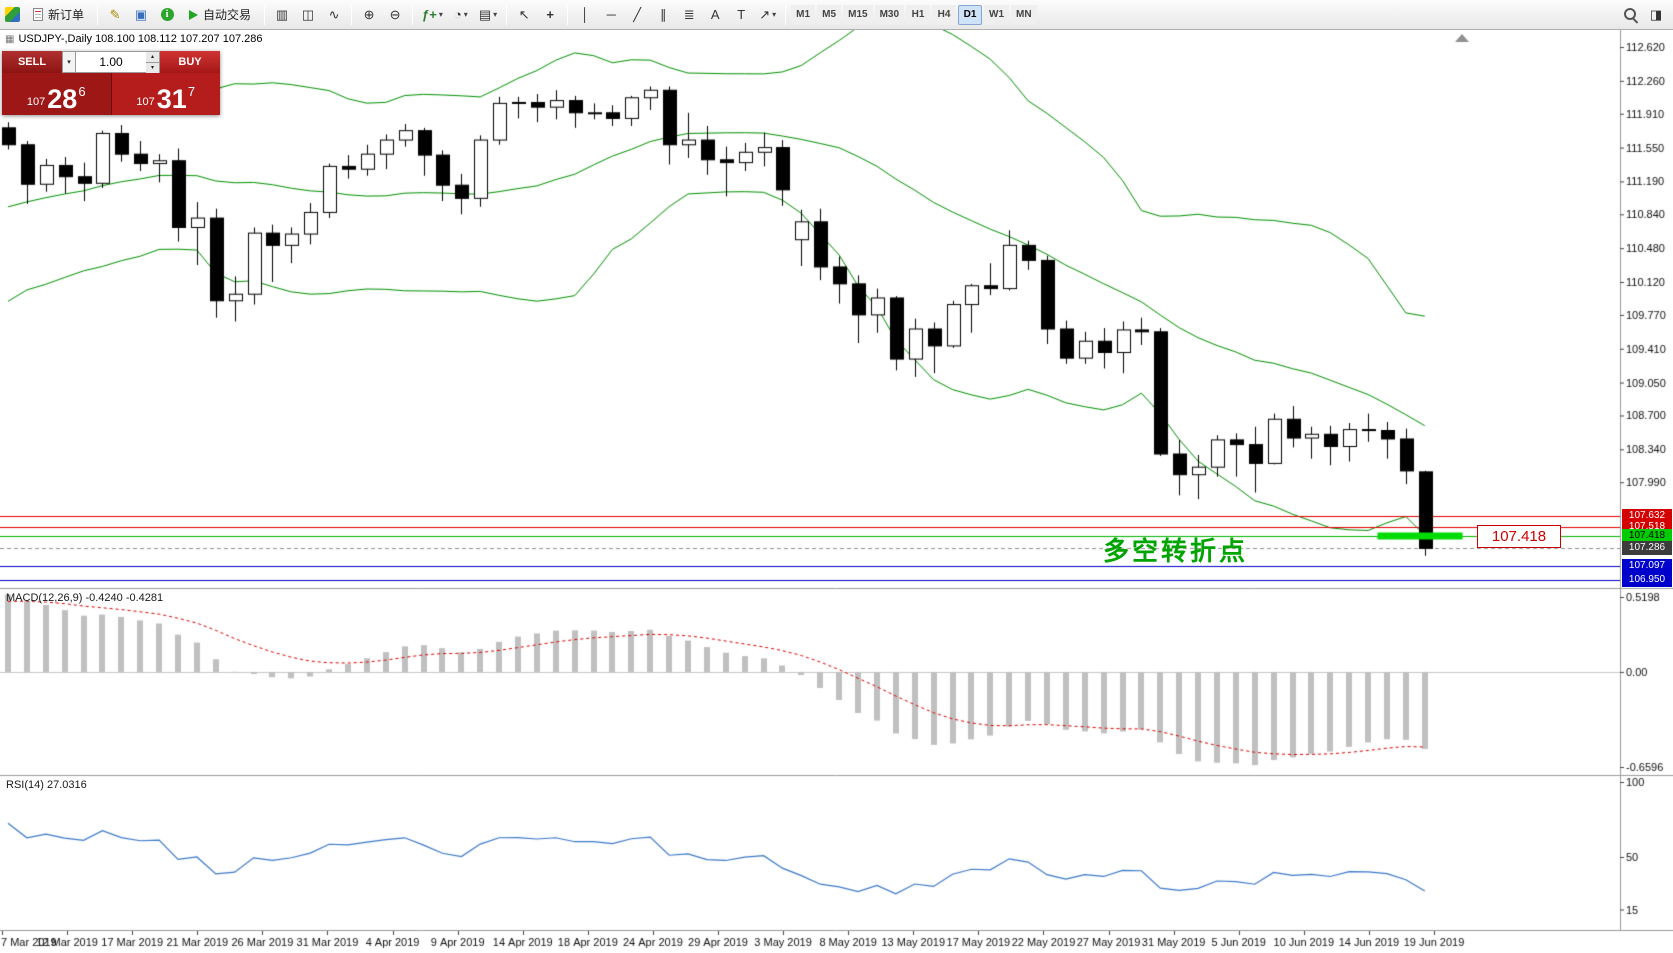 This screenshot has width=1673, height=953. What do you see at coordinates (1647, 515) in the screenshot?
I see `price-level-tag: 107.632` at bounding box center [1647, 515].